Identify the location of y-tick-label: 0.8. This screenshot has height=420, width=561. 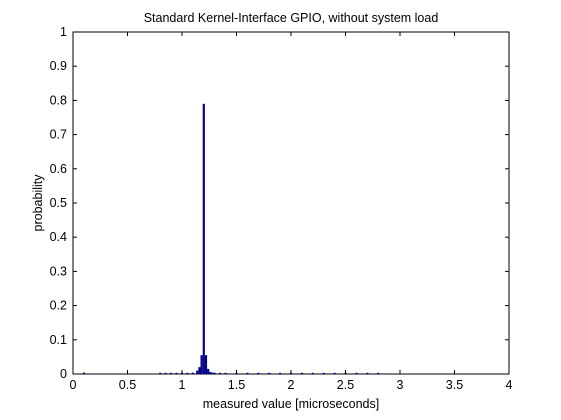
(58, 100).